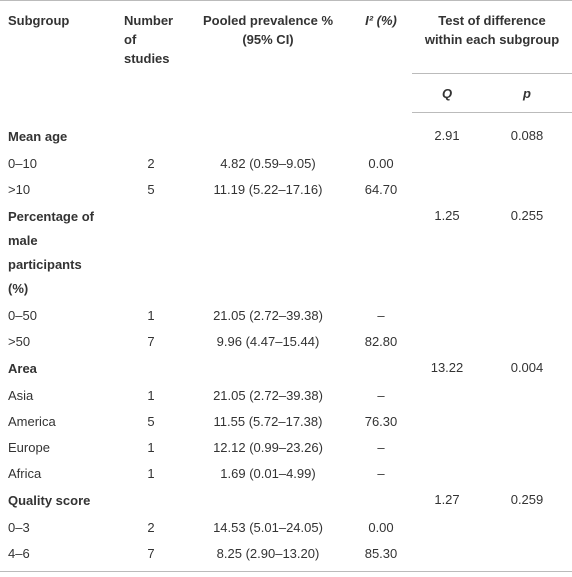 This screenshot has width=572, height=577. What do you see at coordinates (447, 93) in the screenshot?
I see `header-cell: Q` at bounding box center [447, 93].